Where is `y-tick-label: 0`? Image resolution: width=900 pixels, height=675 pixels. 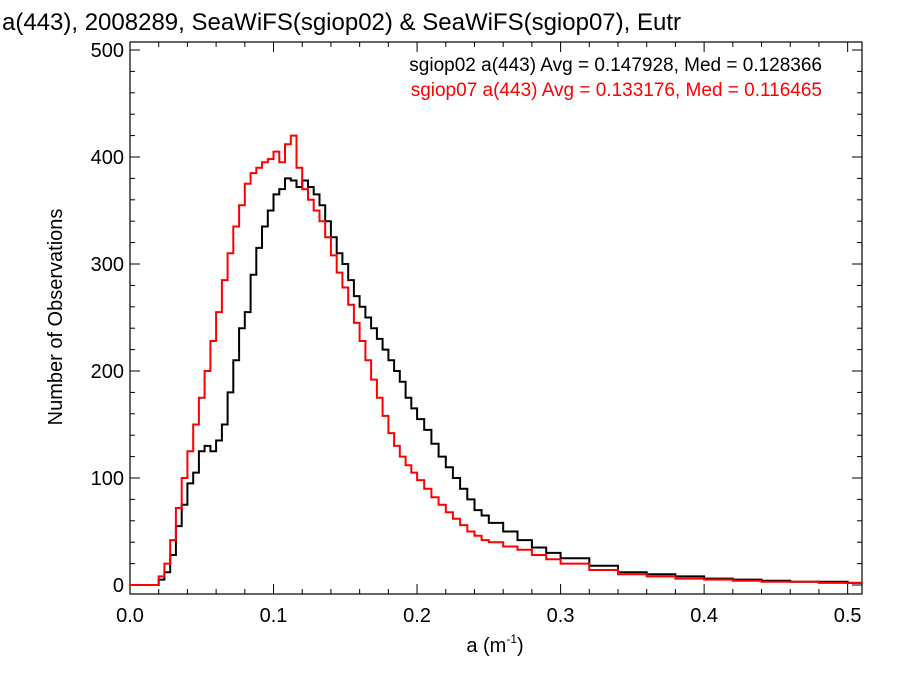
y-tick-label: 0 is located at coordinates (118, 586).